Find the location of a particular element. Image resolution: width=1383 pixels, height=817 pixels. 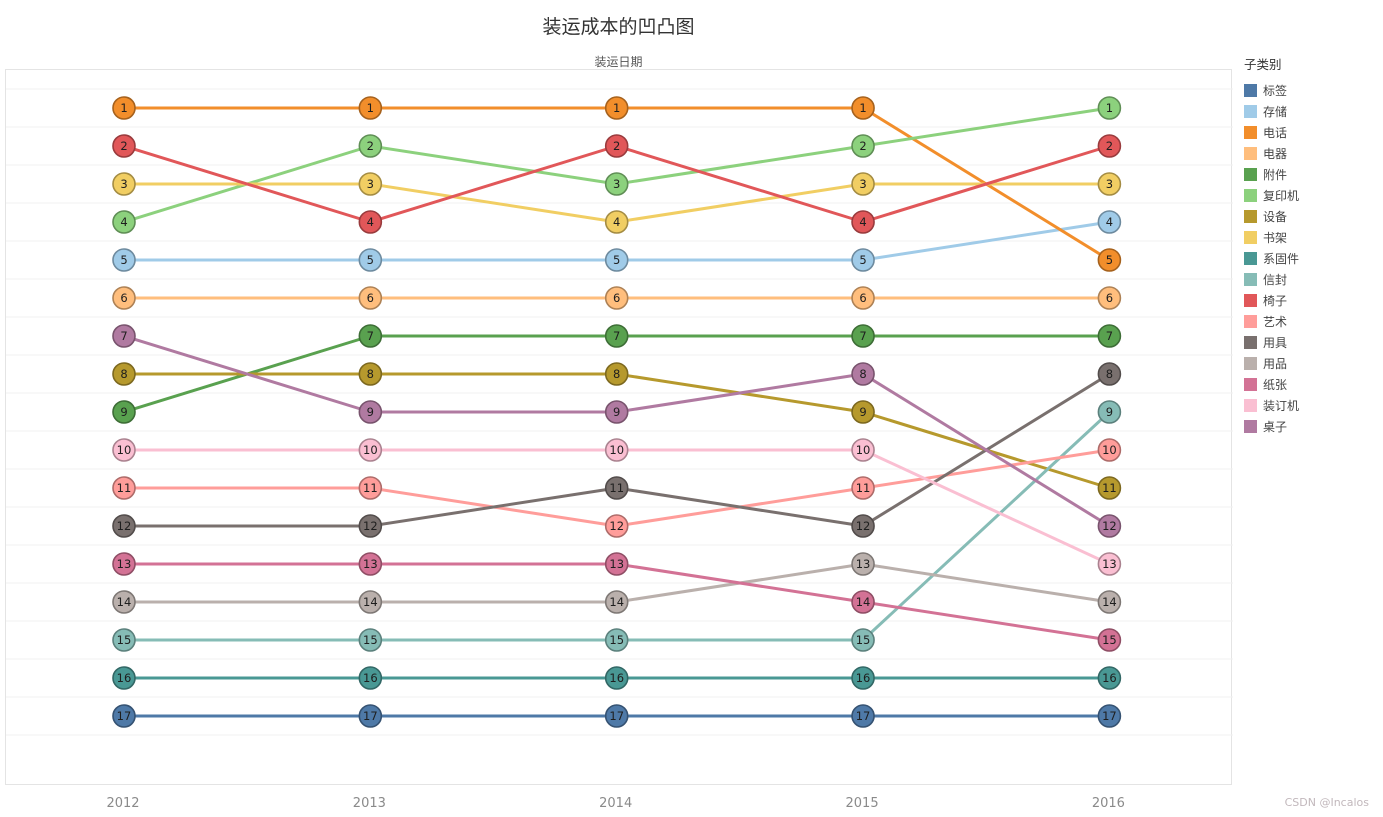

legend-item: 信封 is located at coordinates (1312, 279).